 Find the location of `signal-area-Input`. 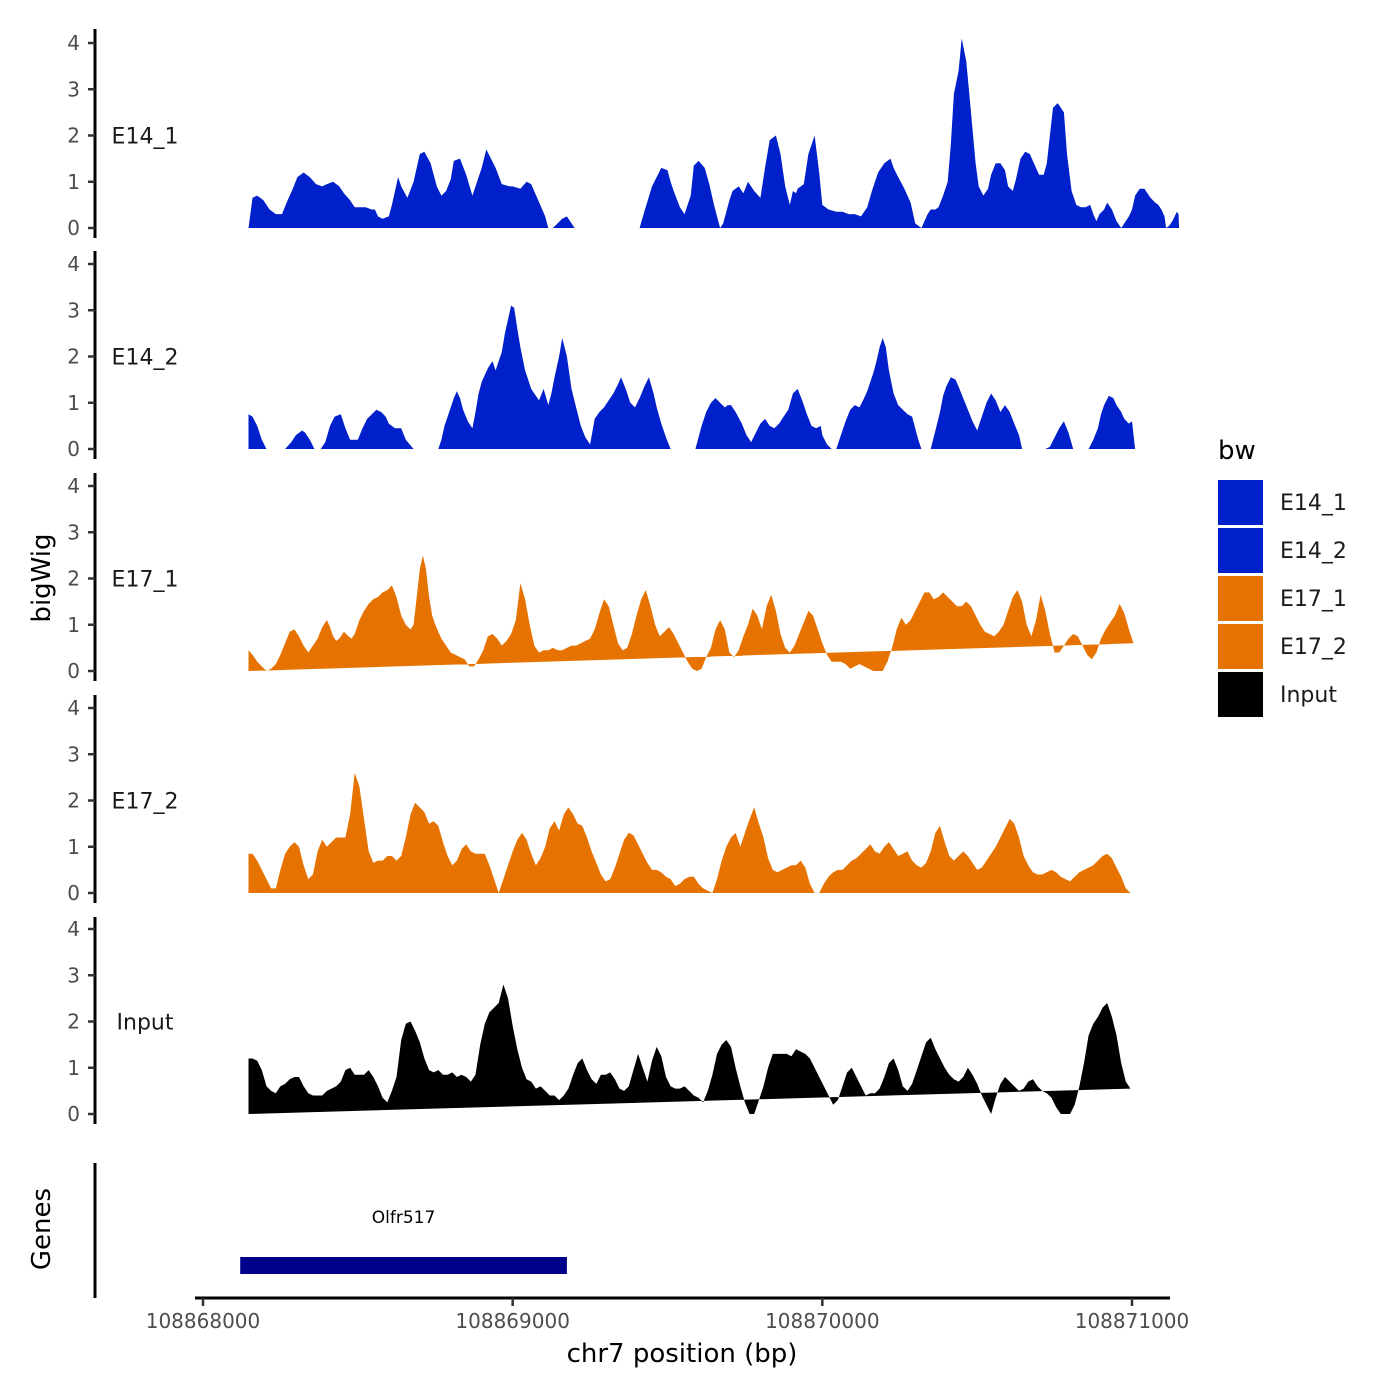

signal-area-Input is located at coordinates (689, 1049).